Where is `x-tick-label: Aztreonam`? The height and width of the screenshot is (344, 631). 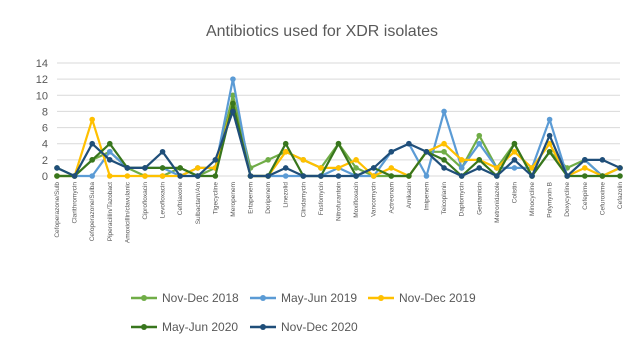
x-tick-label: Aztreonam is located at coordinates (391, 197).